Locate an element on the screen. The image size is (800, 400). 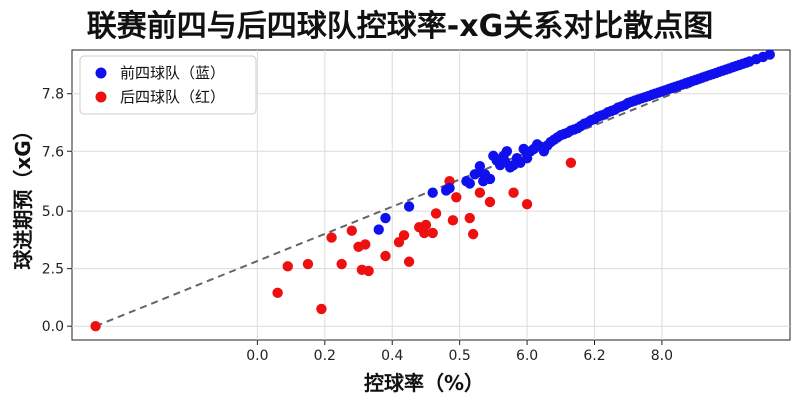
legend-label: 前四球队（蓝） is located at coordinates (172, 73).